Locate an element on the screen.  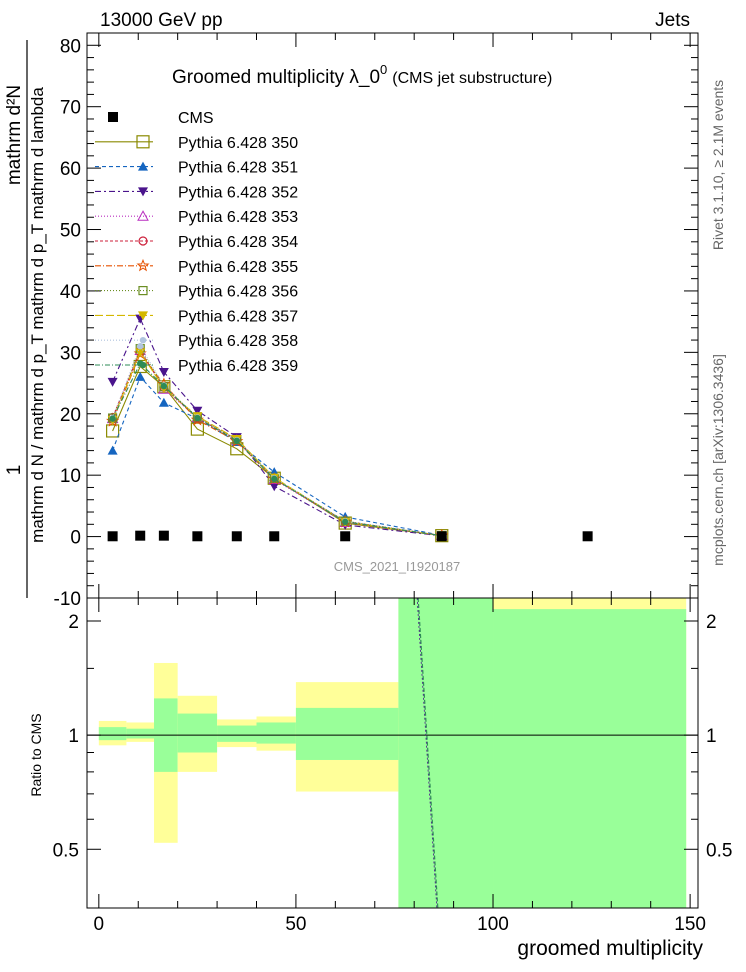
legend-label: Pythia 6.428 356 is located at coordinates (238, 292).